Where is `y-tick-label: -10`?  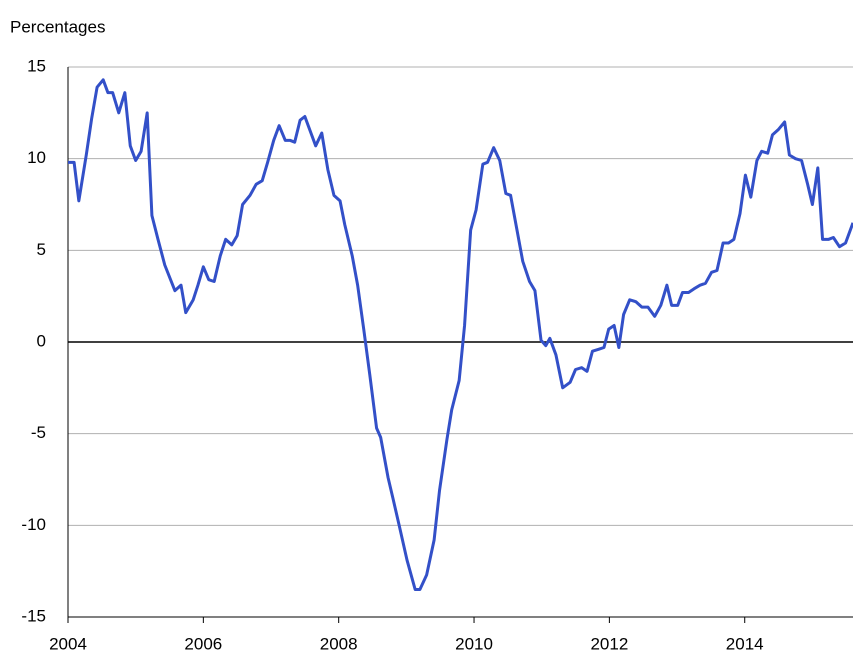 y-tick-label: -10 is located at coordinates (33, 524).